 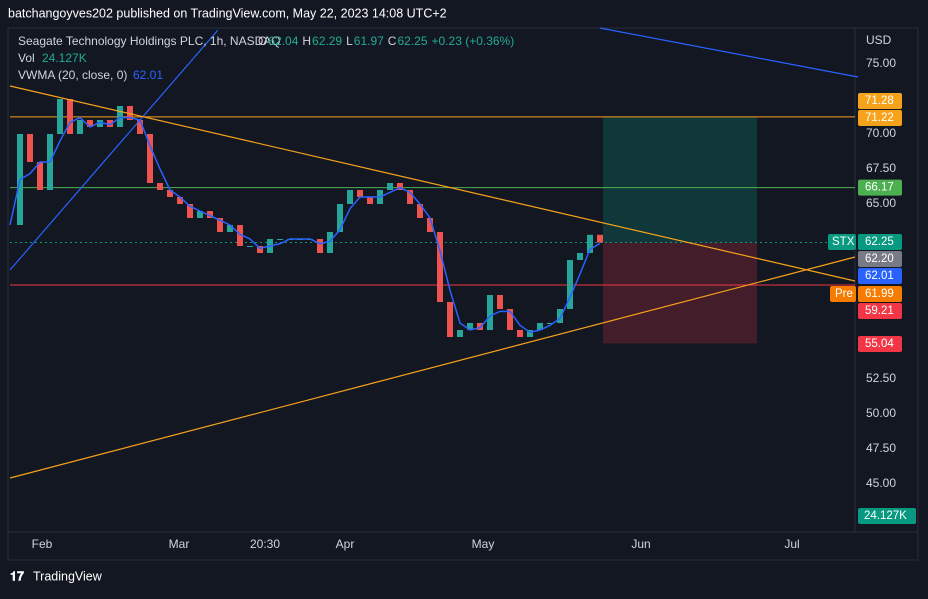 What do you see at coordinates (844, 294) in the screenshot?
I see `tag-name: Pre` at bounding box center [844, 294].